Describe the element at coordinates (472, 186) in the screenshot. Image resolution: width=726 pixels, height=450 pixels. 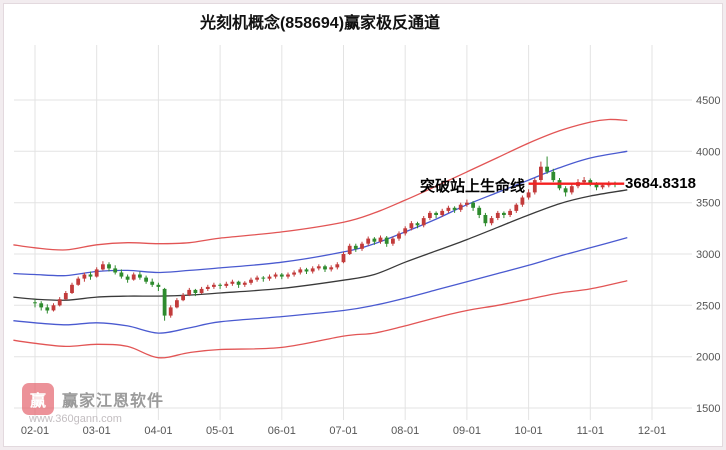
I see `breakout-annotation: 突破站上生命线` at that location.